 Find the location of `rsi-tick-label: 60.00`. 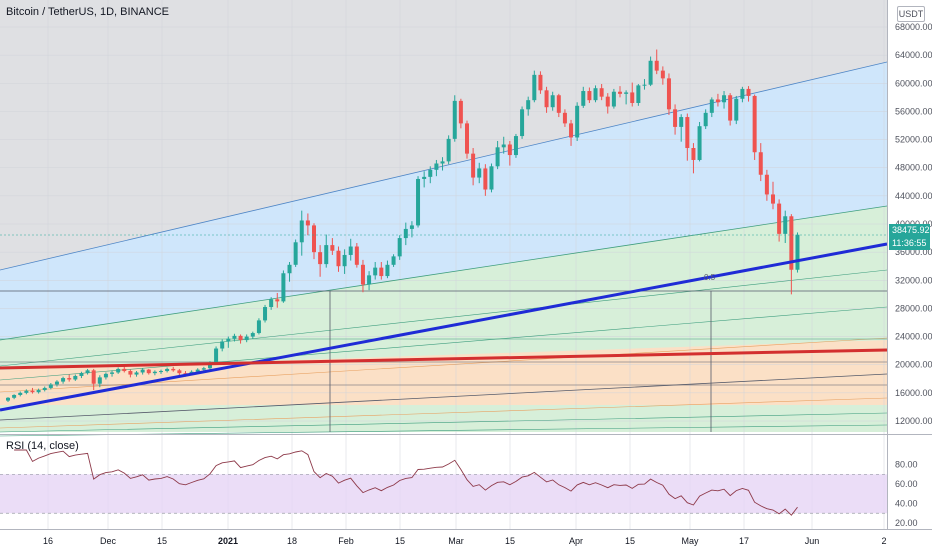

rsi-tick-label: 60.00 is located at coordinates (906, 484).